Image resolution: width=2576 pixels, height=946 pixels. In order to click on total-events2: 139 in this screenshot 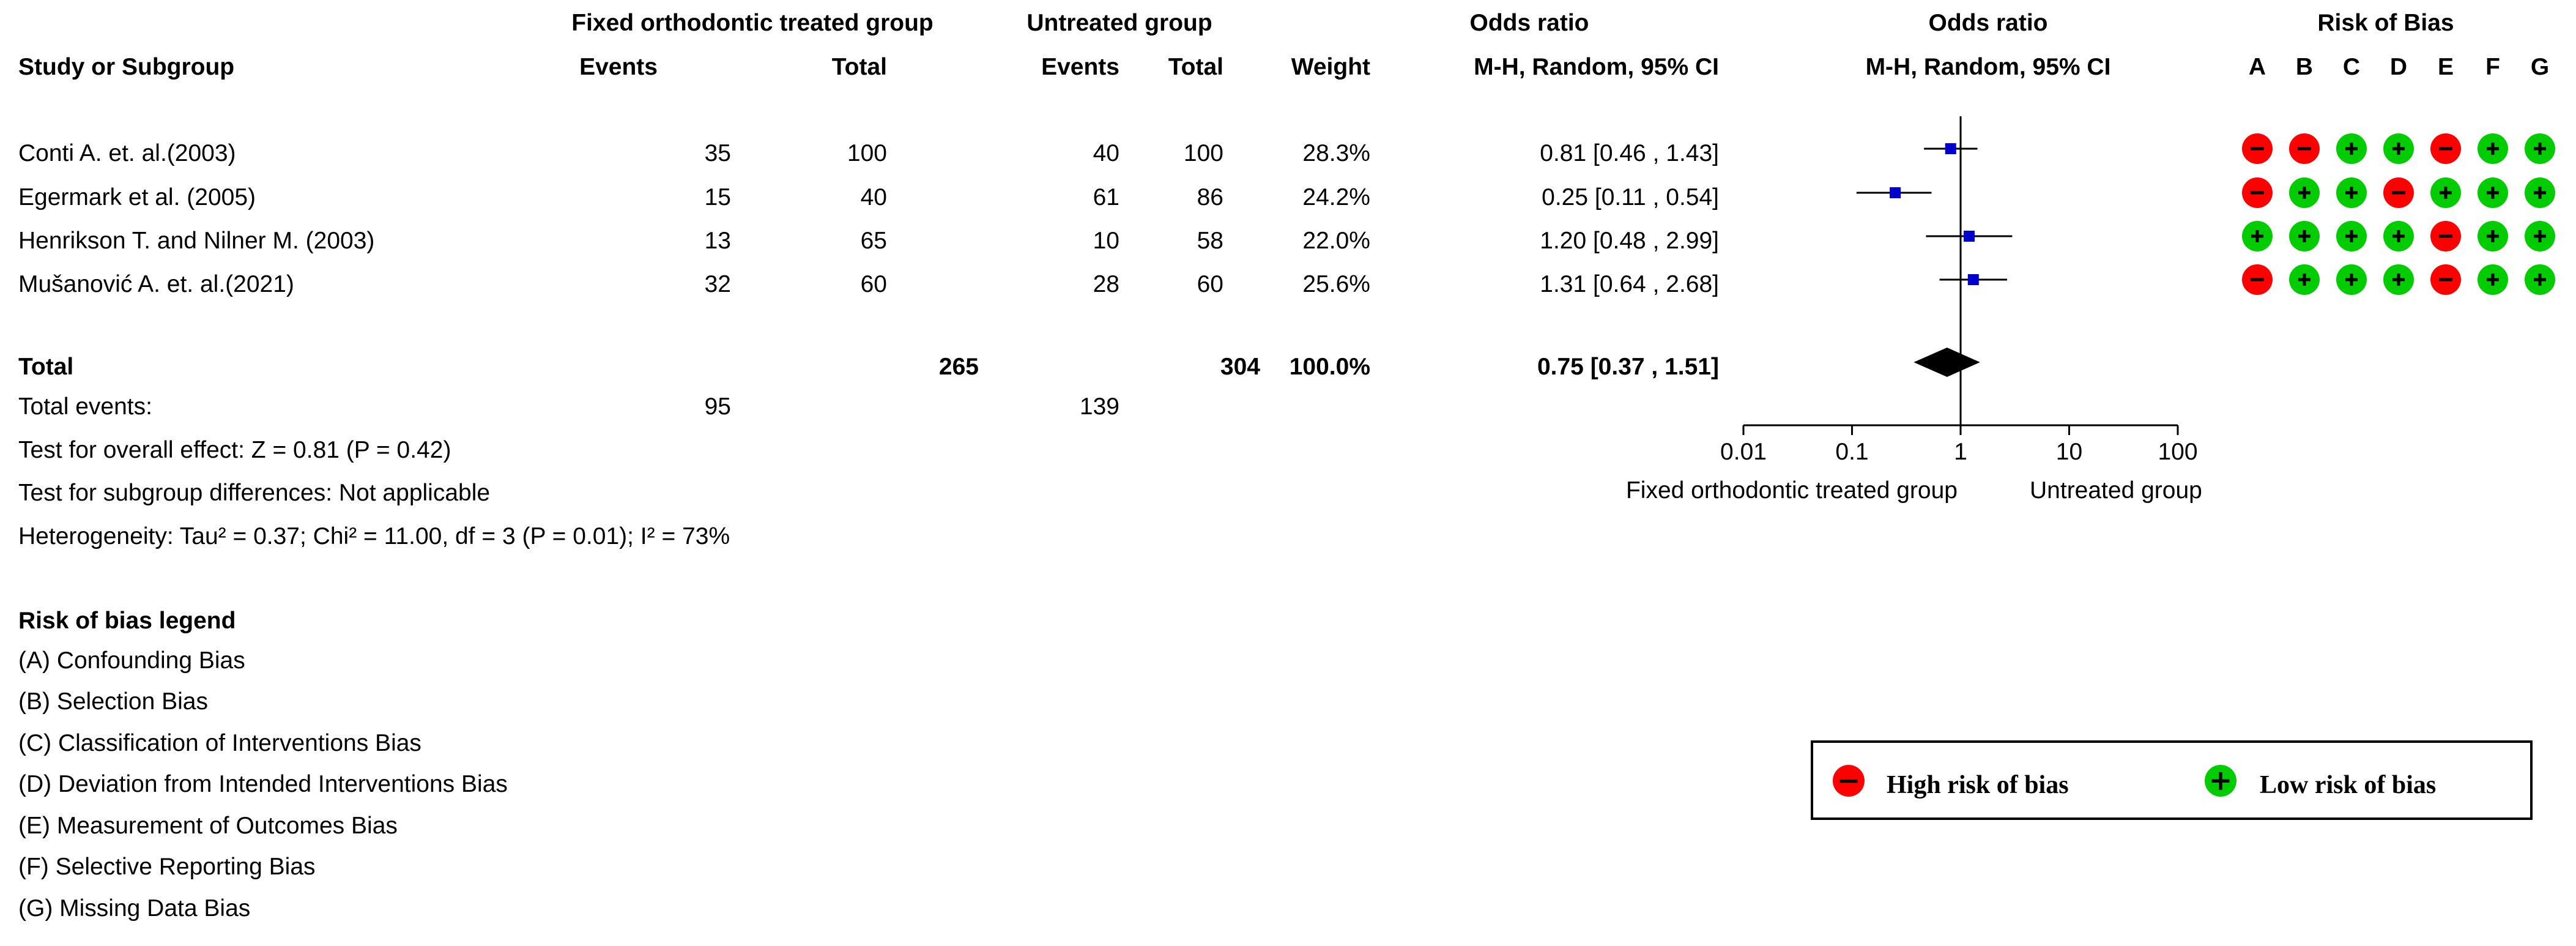, I will do `click(1099, 407)`.